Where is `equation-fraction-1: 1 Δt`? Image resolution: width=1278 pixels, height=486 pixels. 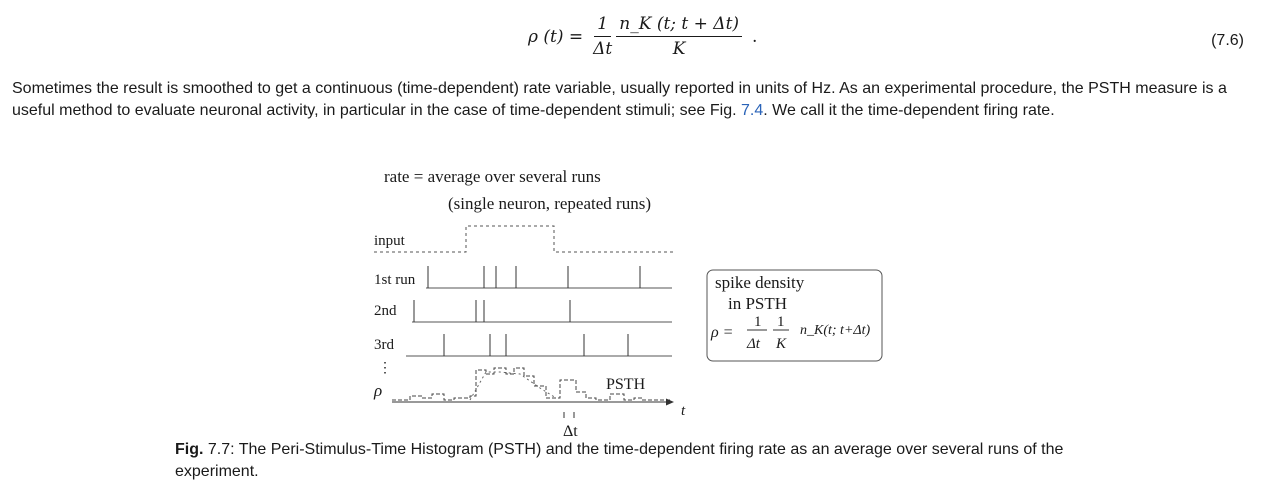 equation-fraction-1: 1 Δt is located at coordinates (602, 36).